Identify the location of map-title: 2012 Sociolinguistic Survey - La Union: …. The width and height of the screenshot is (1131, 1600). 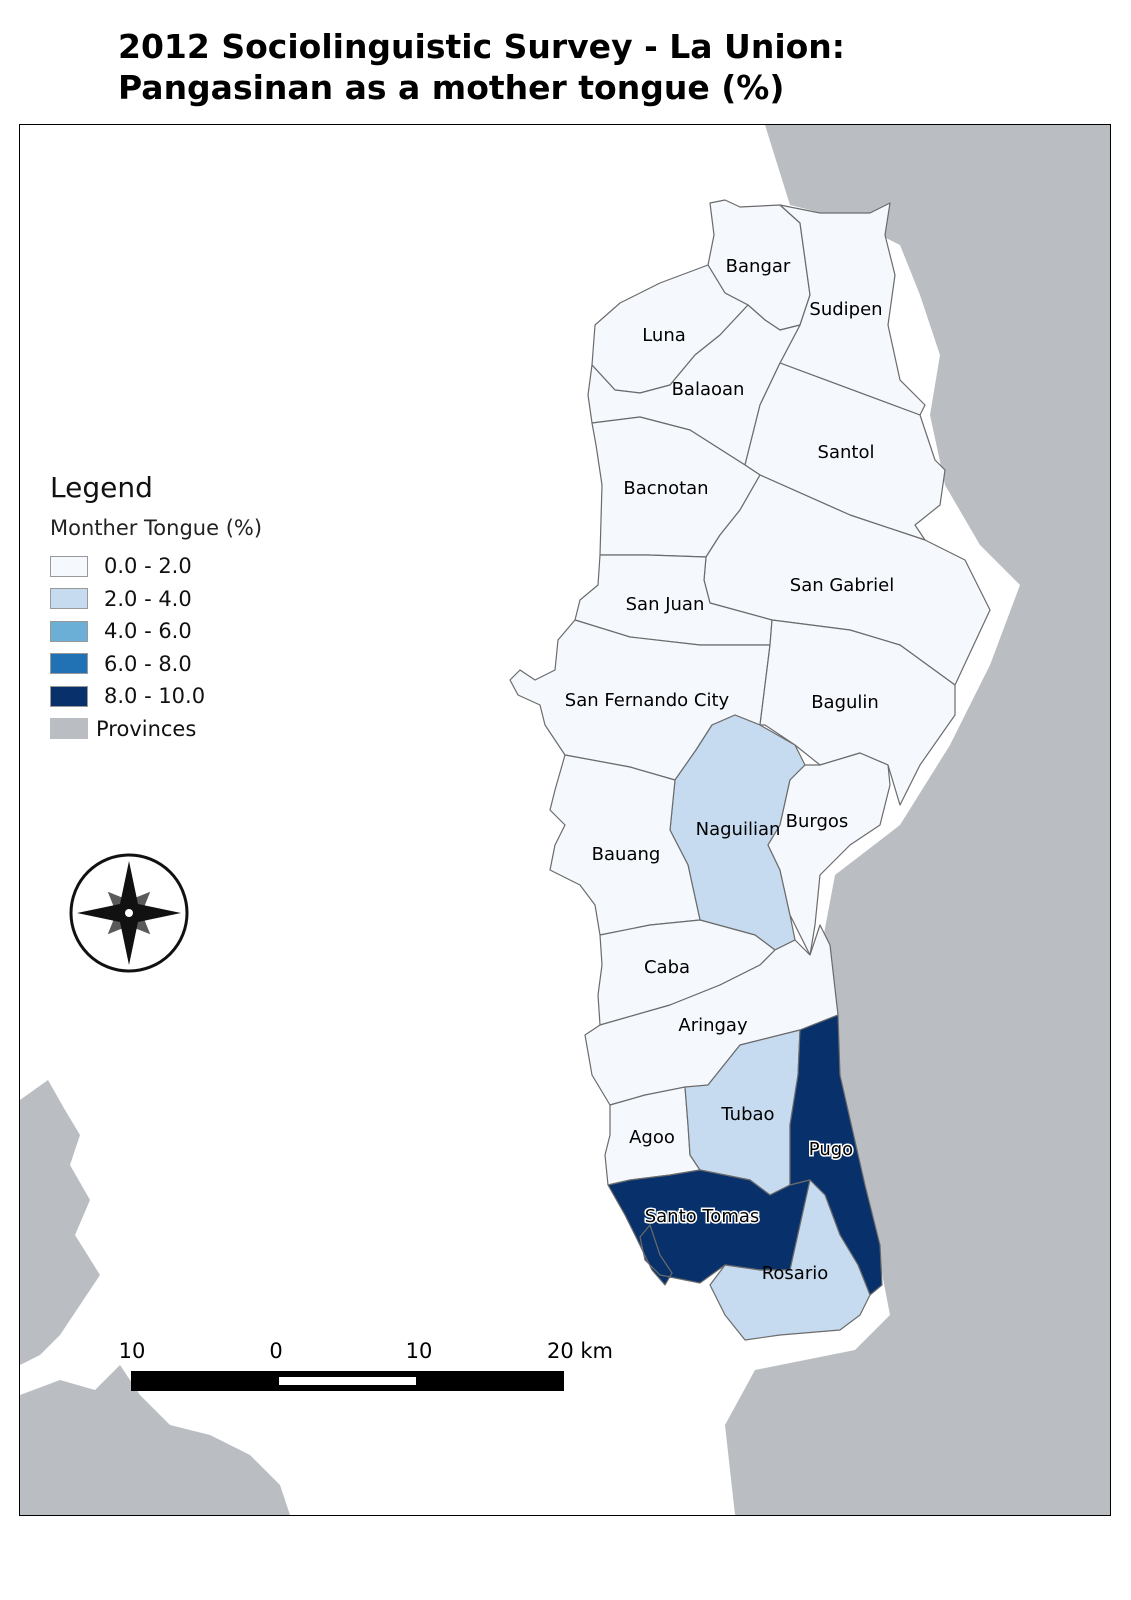
(481, 67).